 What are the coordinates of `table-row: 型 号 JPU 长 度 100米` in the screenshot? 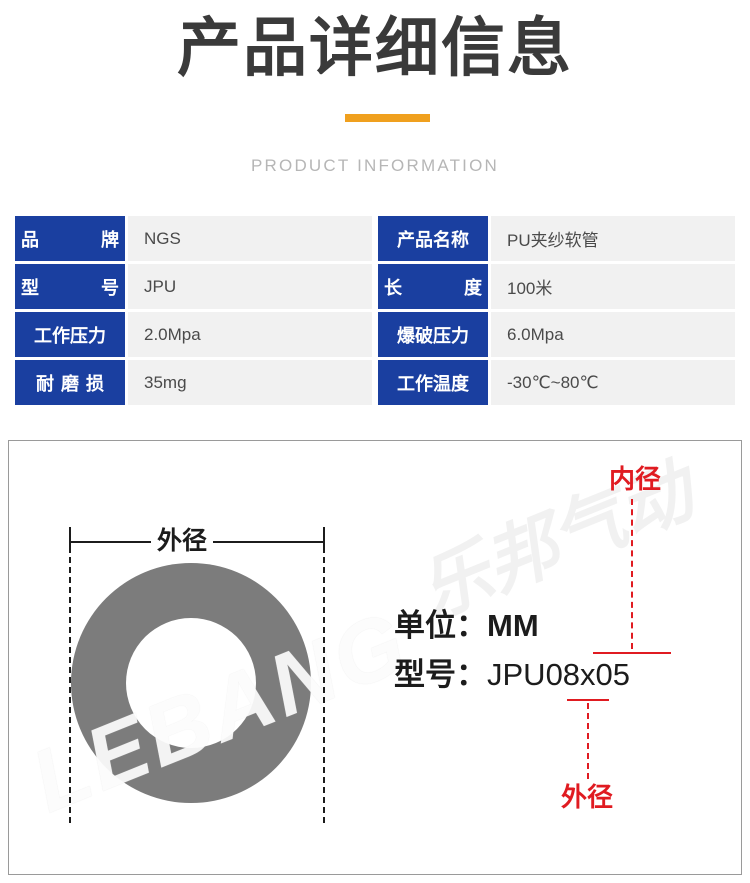 It's located at (375, 286).